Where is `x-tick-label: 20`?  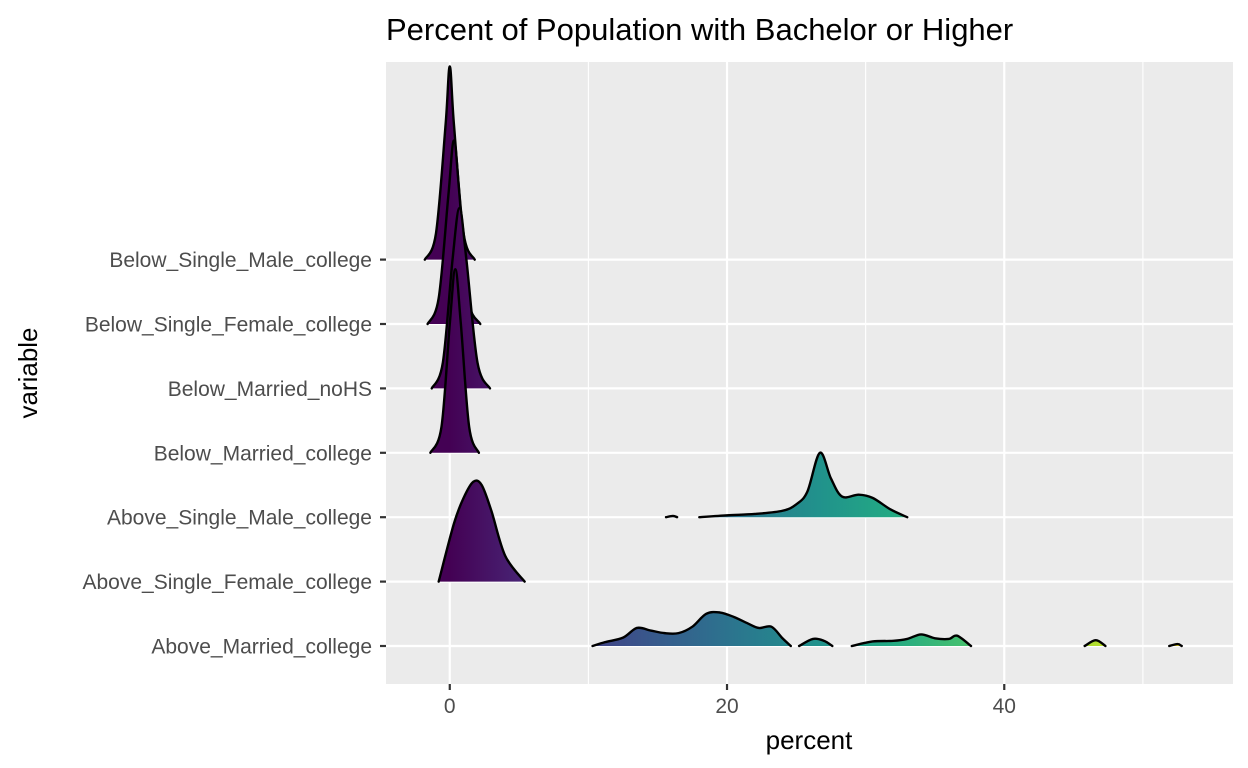
x-tick-label: 20 is located at coordinates (726, 706).